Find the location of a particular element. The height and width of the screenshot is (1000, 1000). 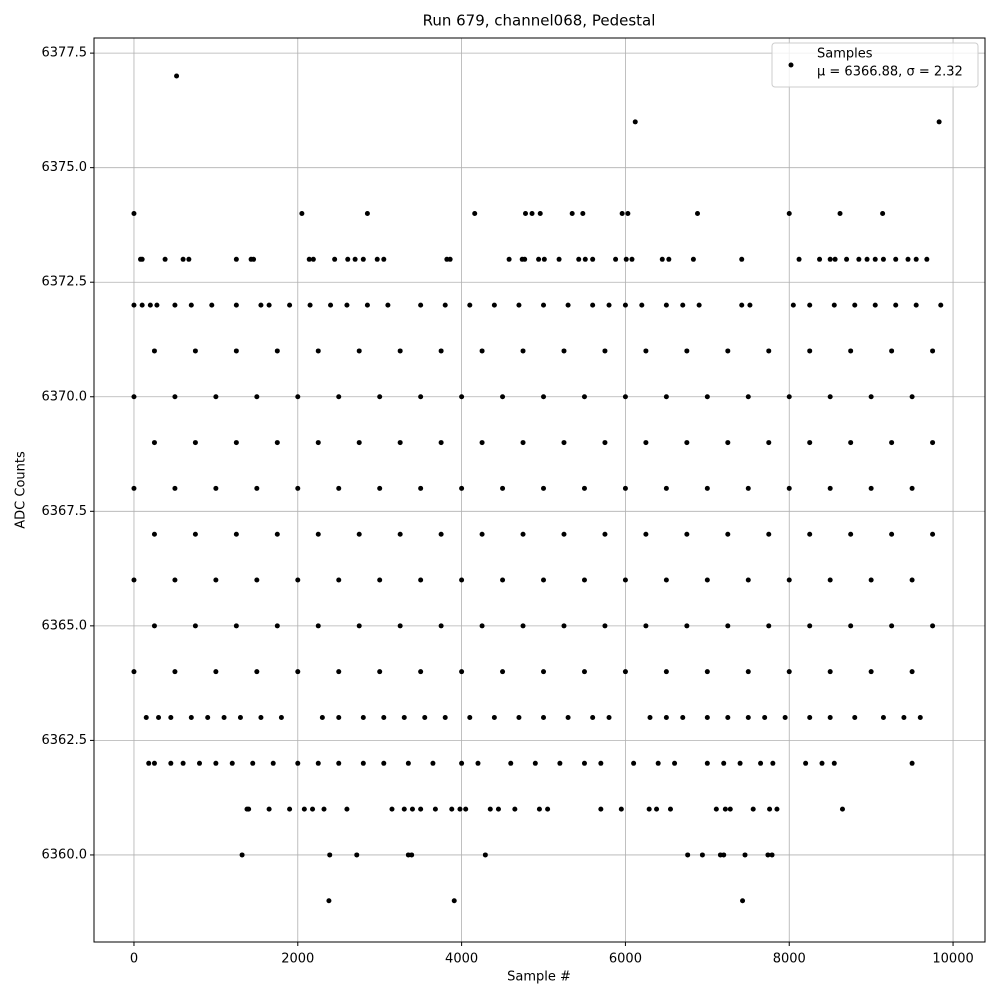

y-tick-label: 6367.5 is located at coordinates (65, 511).